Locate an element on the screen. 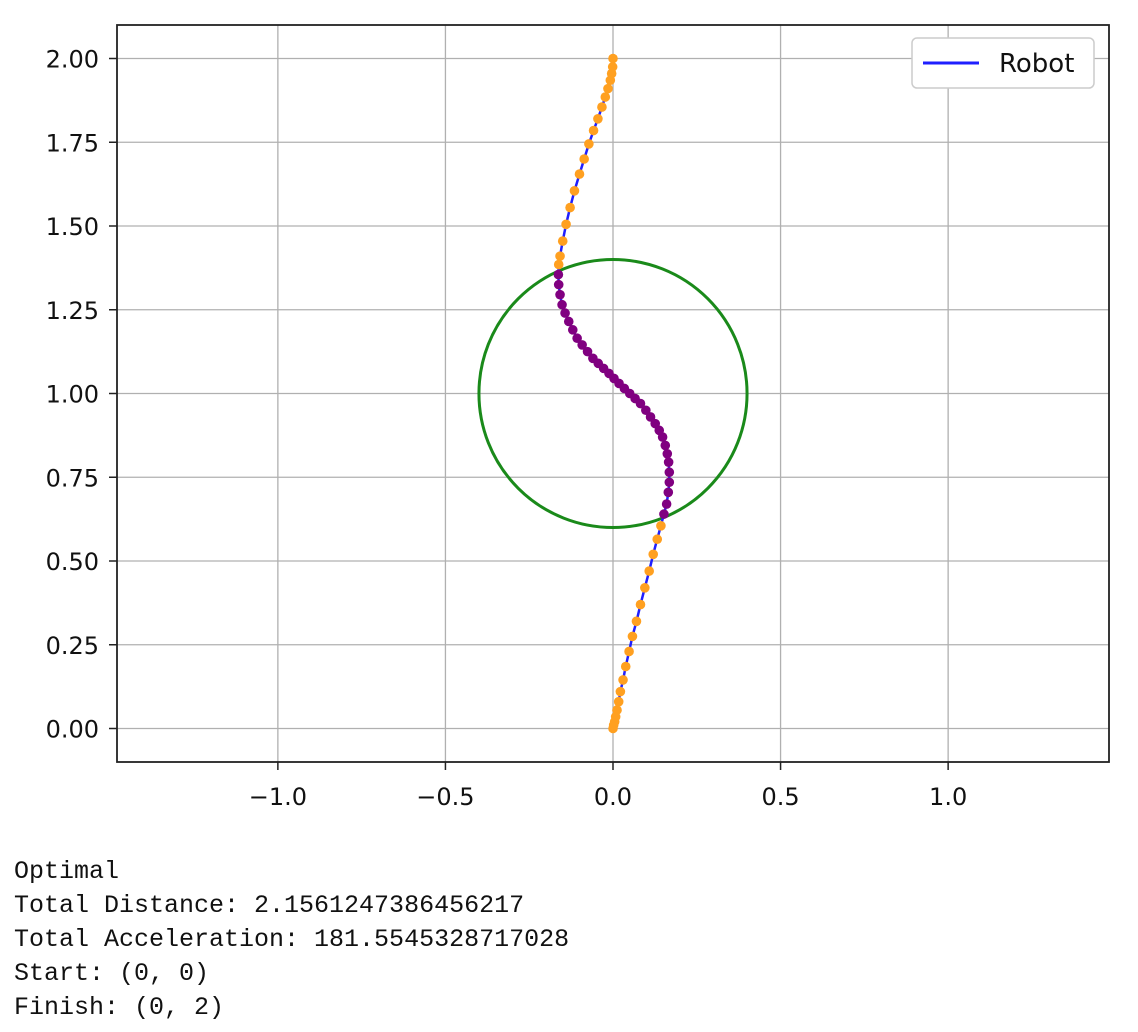 The width and height of the screenshot is (1138, 1032). legend-label-robot: Robot is located at coordinates (1036, 64).